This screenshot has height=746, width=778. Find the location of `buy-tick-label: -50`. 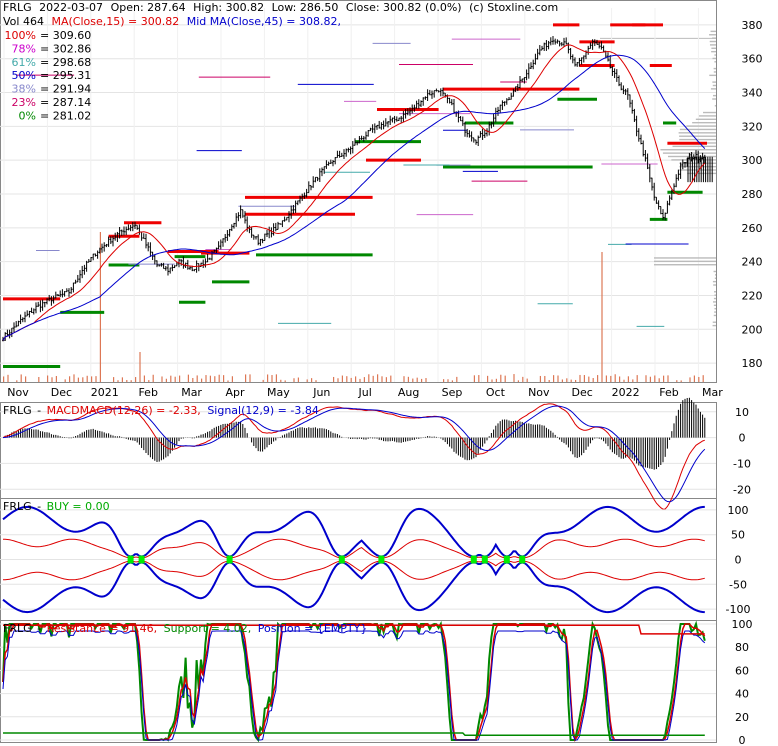

buy-tick-label: -50 is located at coordinates (738, 584).